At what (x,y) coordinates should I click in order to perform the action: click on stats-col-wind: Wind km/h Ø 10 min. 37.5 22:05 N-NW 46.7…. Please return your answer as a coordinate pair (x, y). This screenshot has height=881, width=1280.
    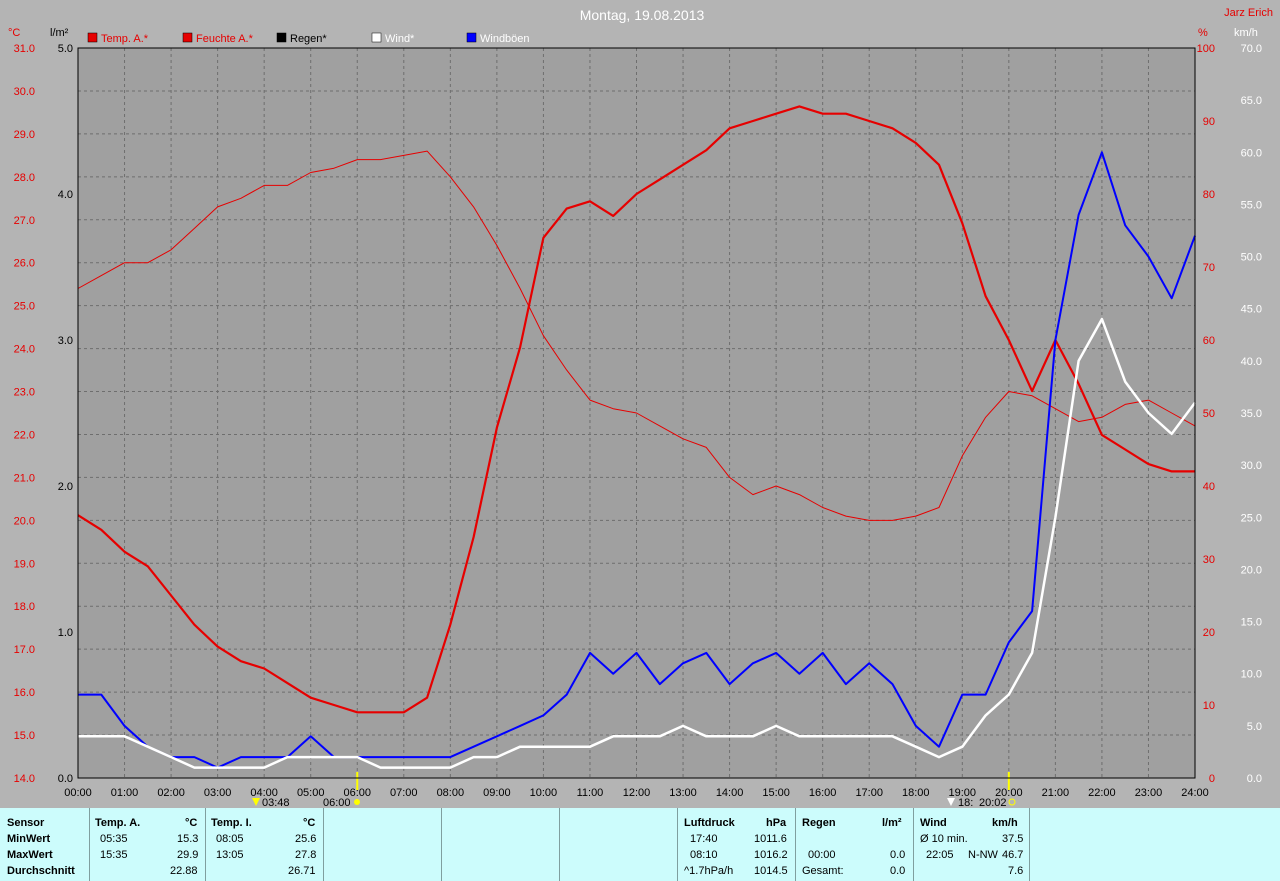
    Looking at the image, I should click on (972, 844).